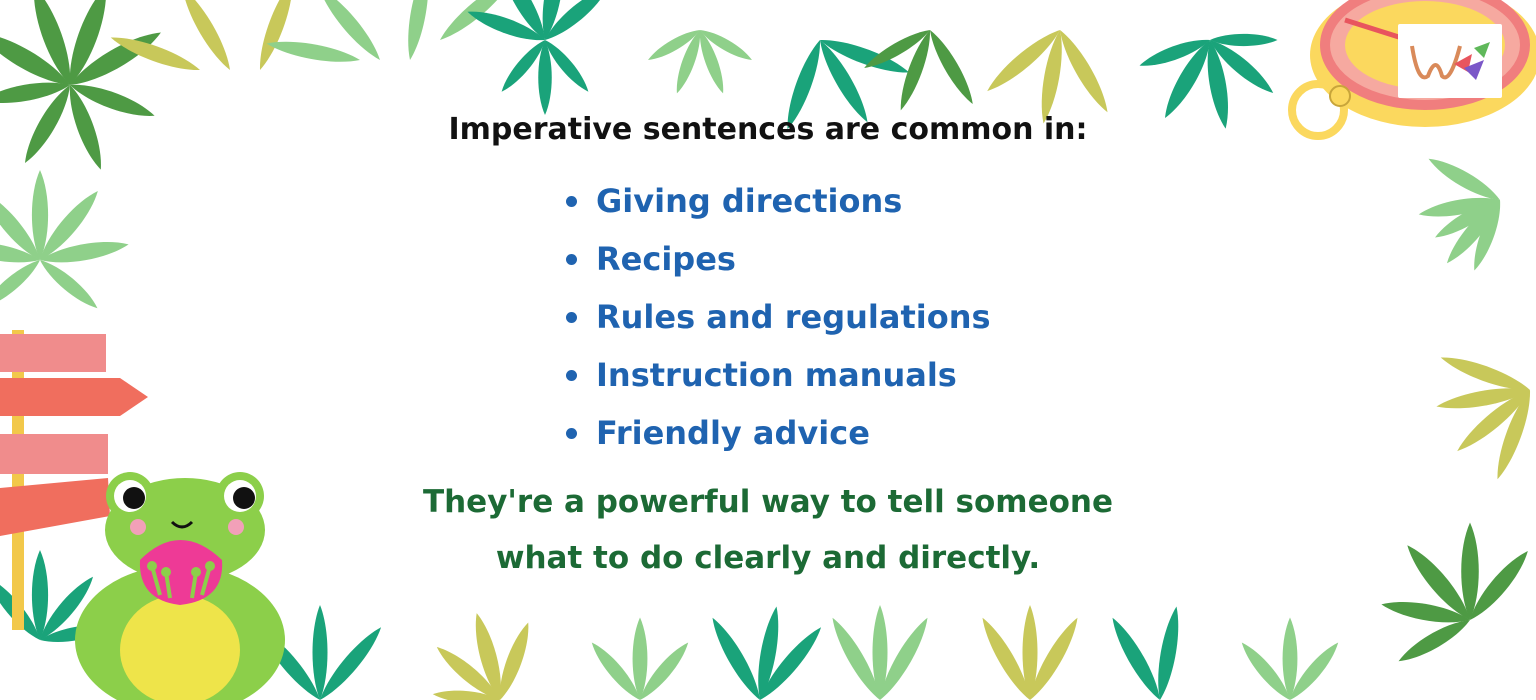 Image resolution: width=1536 pixels, height=700 pixels. What do you see at coordinates (1450, 61) in the screenshot?
I see `w-brand-logo-icon` at bounding box center [1450, 61].